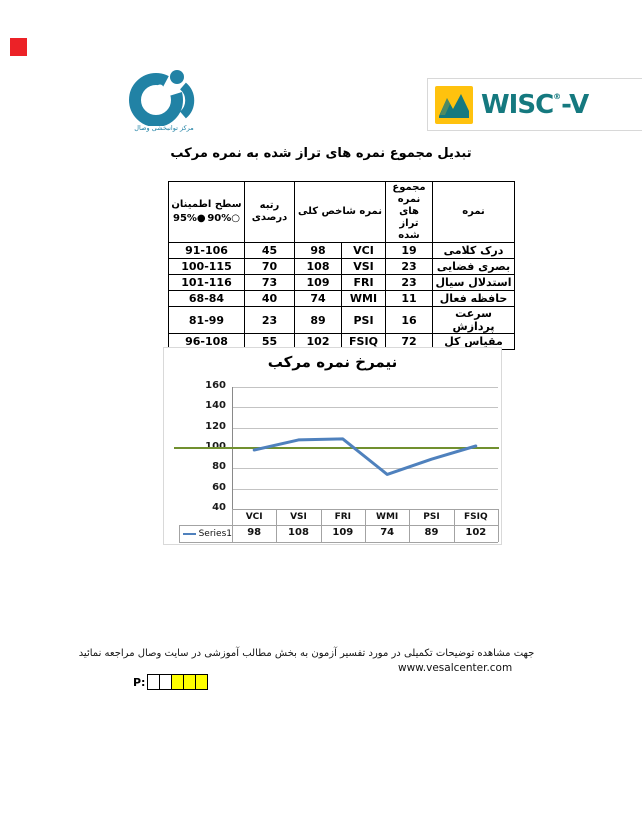 This screenshot has width=642, height=826. Describe the element at coordinates (215, 534) in the screenshot. I see `legend-series-label: Series1` at that location.